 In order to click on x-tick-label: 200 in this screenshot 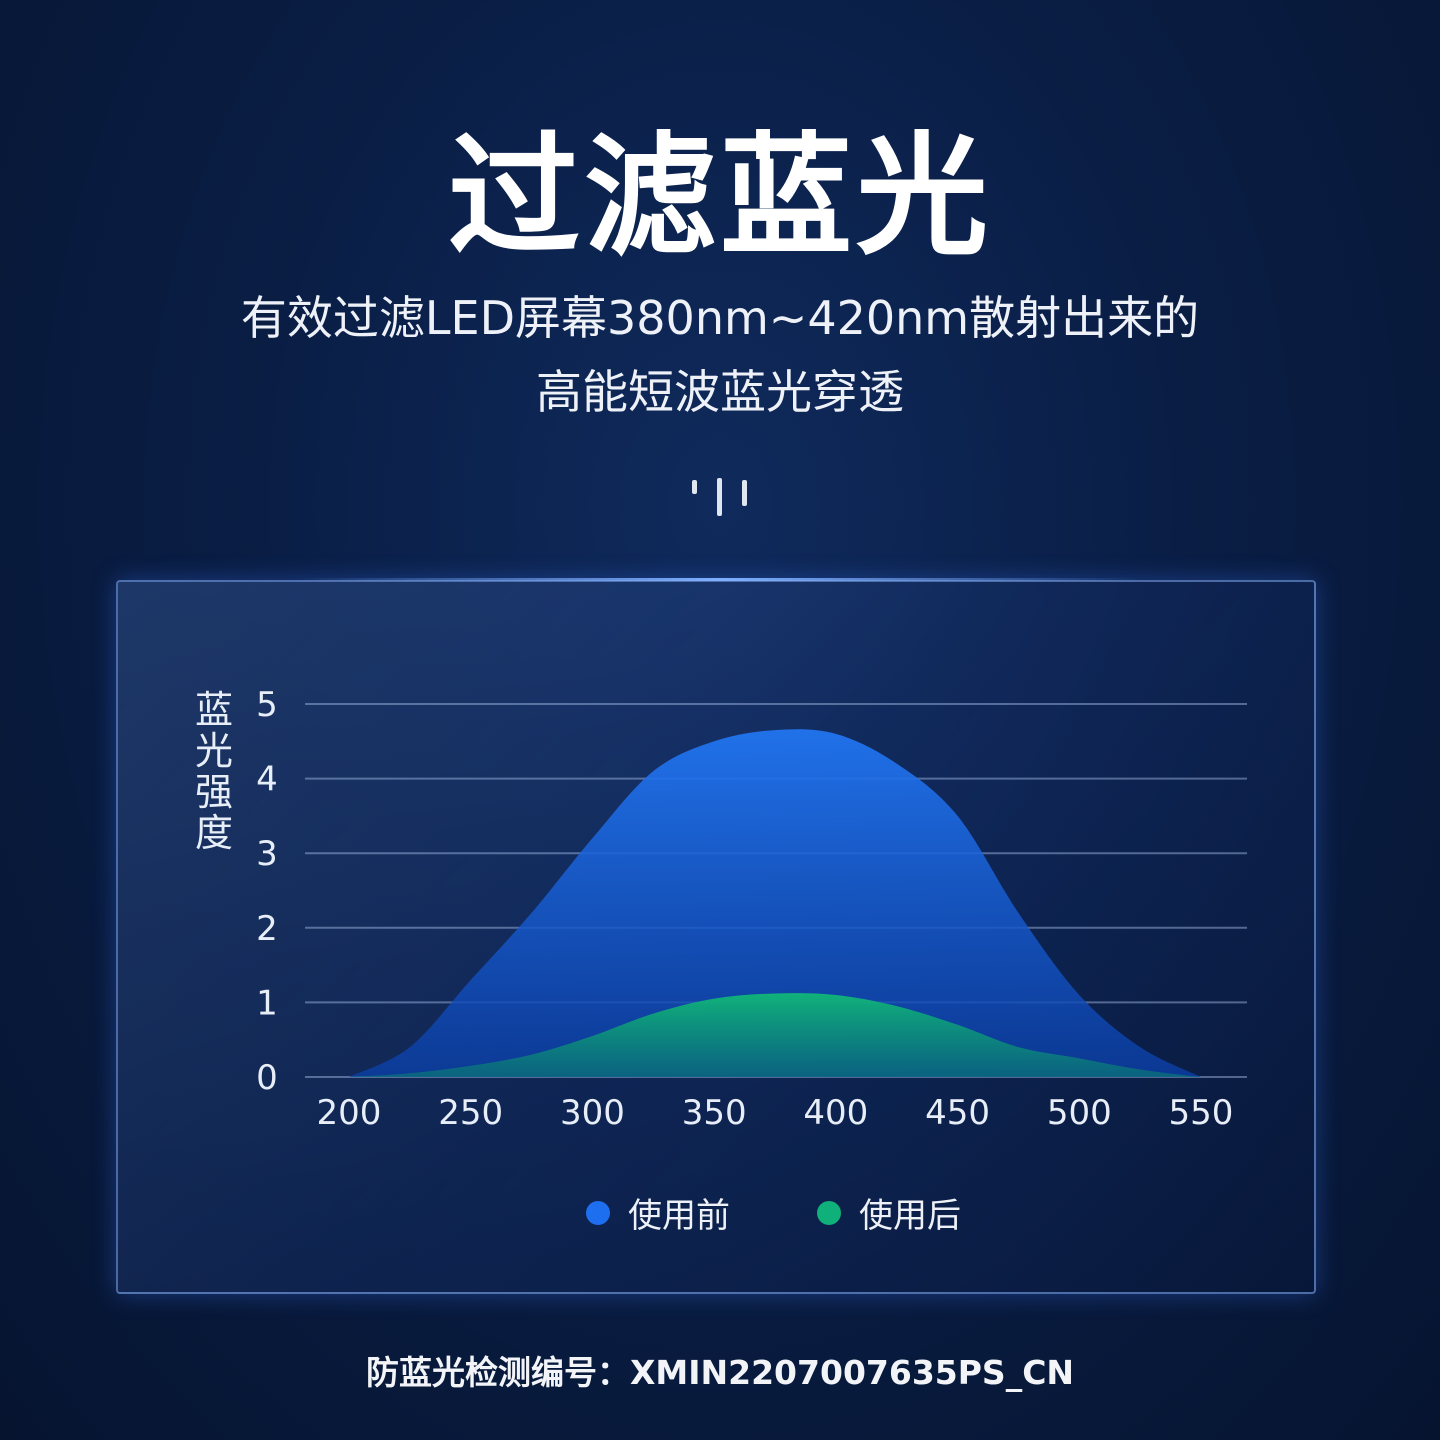, I will do `click(349, 1113)`.